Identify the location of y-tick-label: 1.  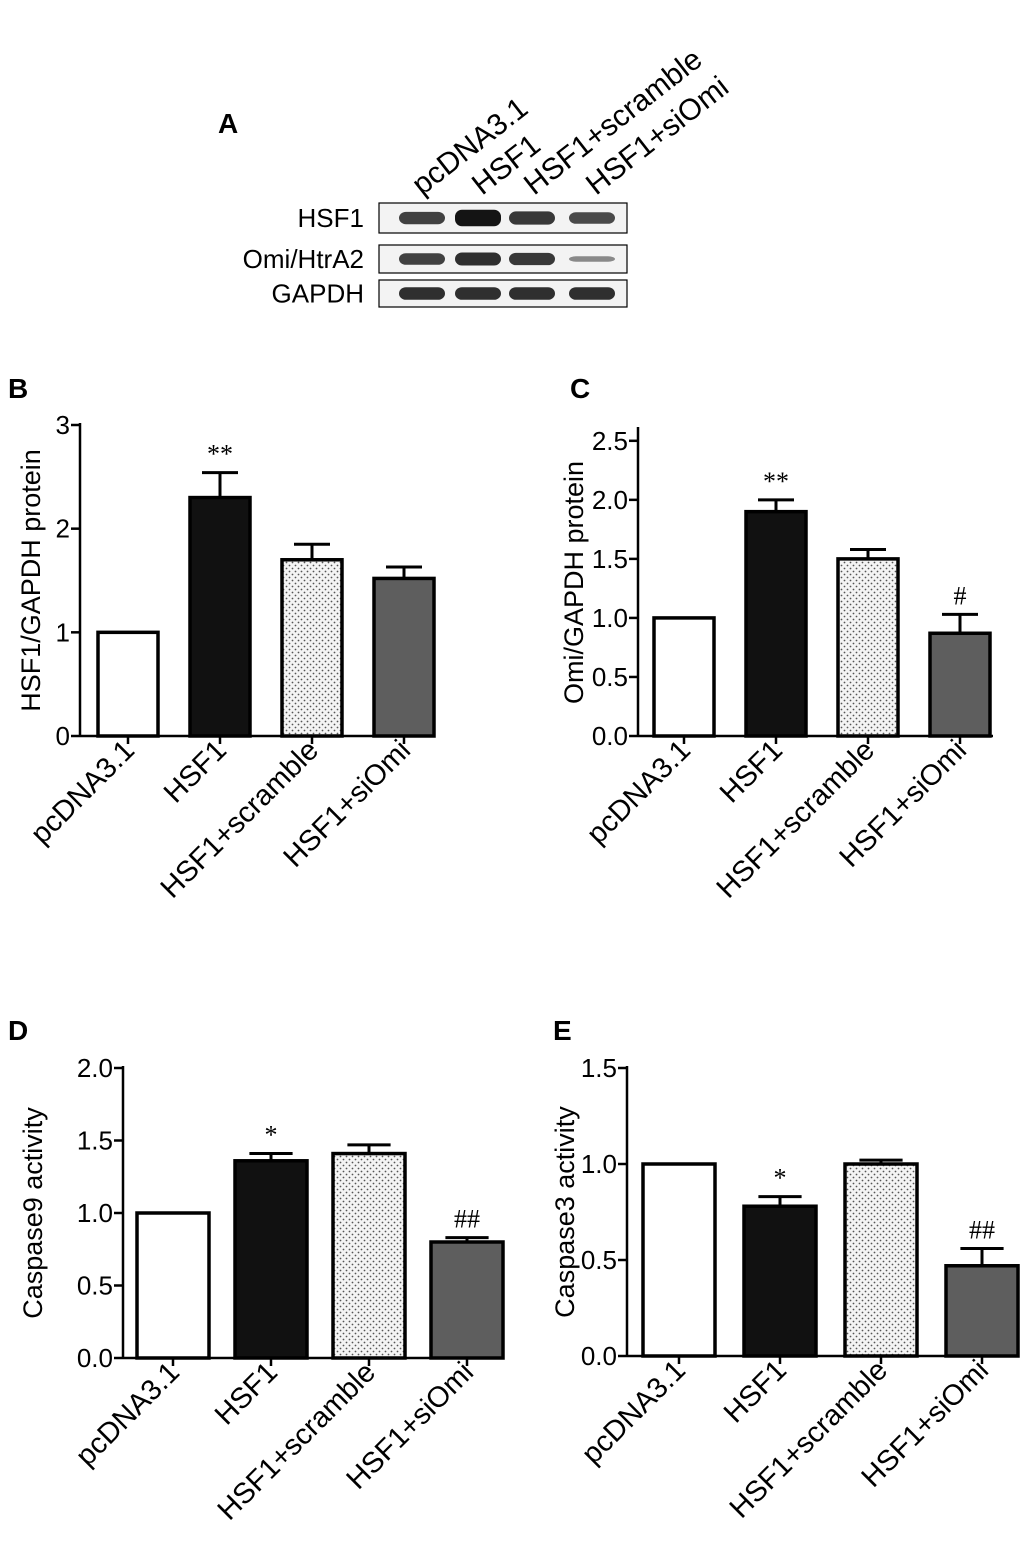
(63, 632).